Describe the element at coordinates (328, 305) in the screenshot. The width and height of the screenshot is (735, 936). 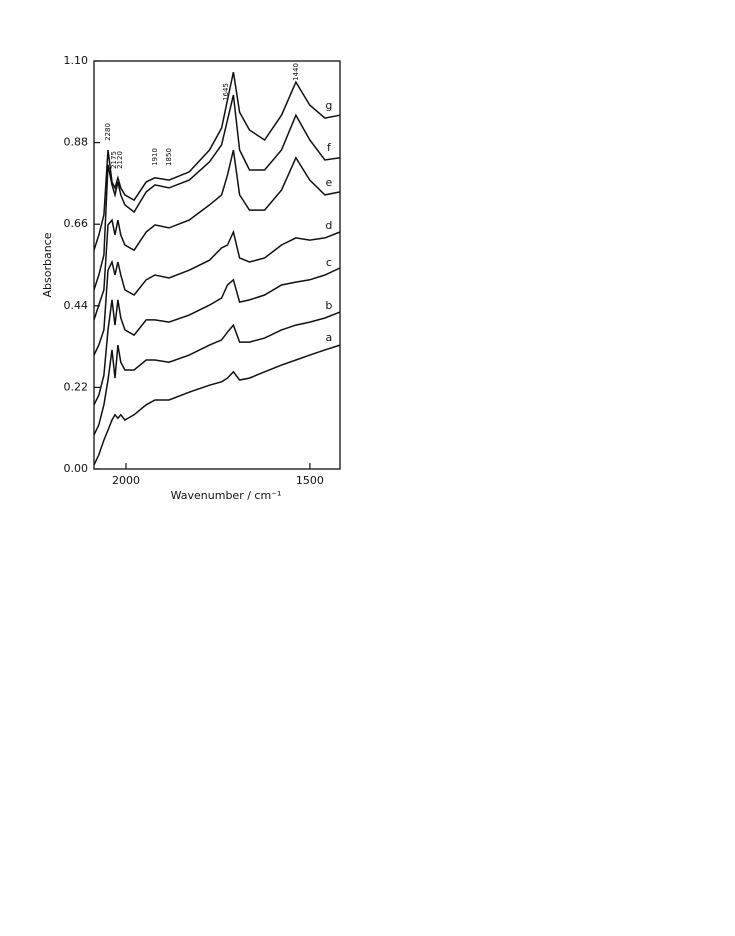
I see `series-label: b` at that location.